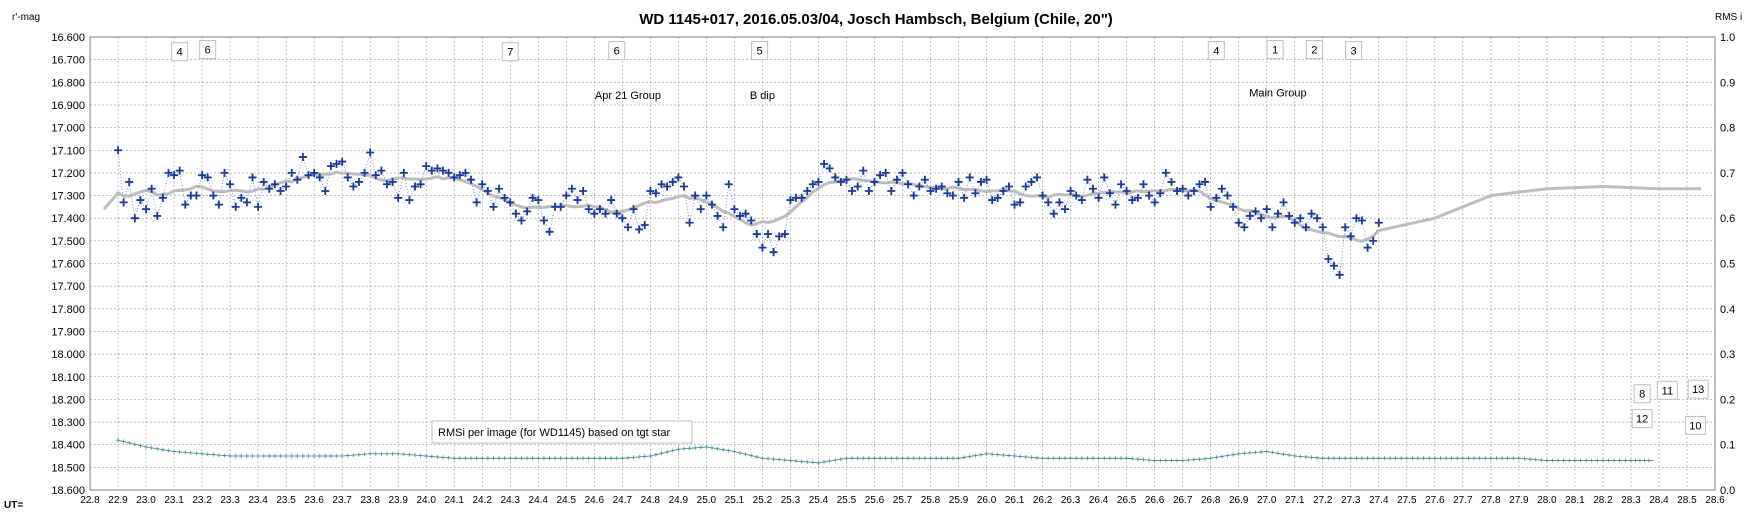 The image size is (1752, 514). What do you see at coordinates (1698, 390) in the screenshot?
I see `annotation-number: 13` at bounding box center [1698, 390].